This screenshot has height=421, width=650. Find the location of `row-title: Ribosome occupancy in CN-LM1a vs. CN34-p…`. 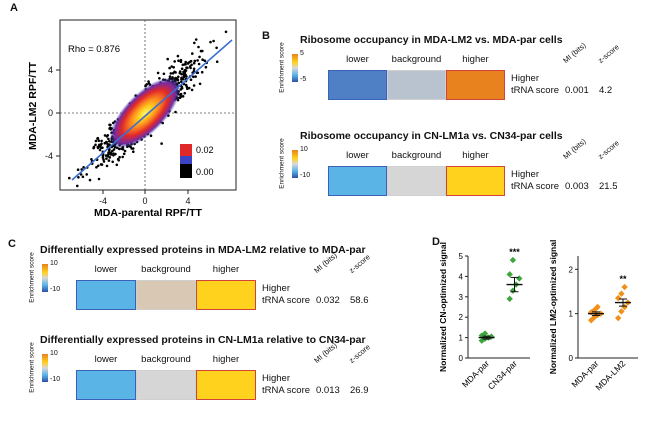

row-title: Ribosome occupancy in CN-LM1a vs. CN34-p… is located at coordinates (431, 136).